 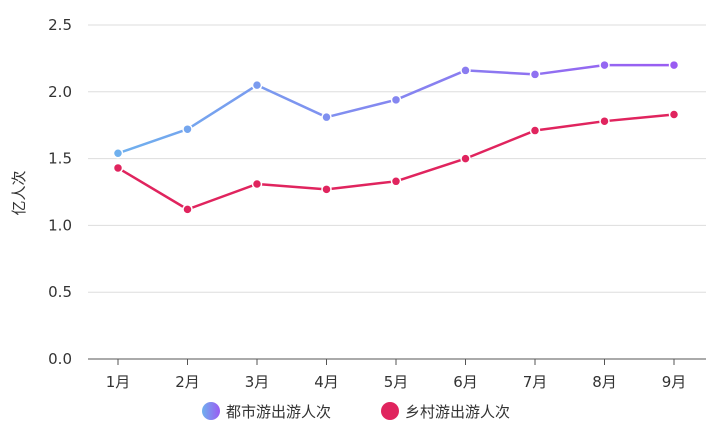 I want to click on legend-marker-urban, so click(x=211, y=411).